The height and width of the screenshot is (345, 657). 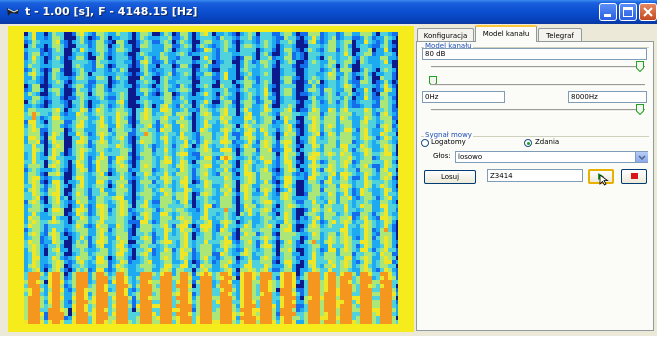 I want to click on tab-telegraf: Telegraf, so click(x=560, y=35).